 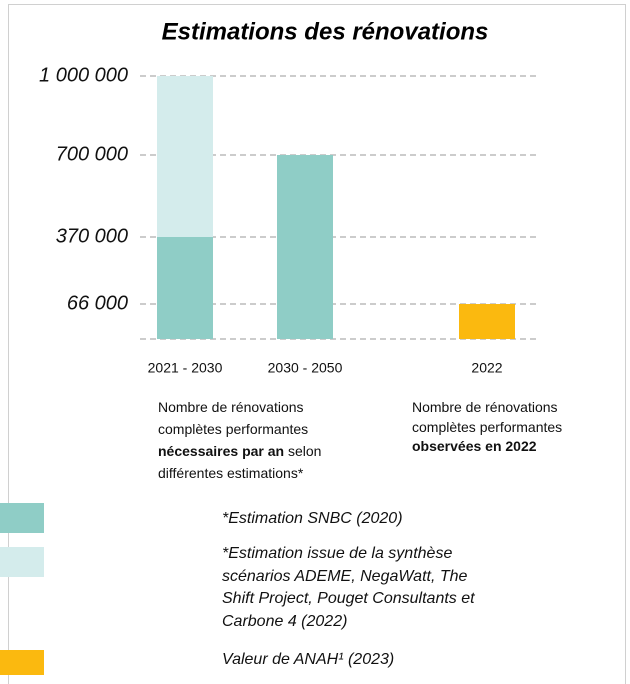 I want to click on legend-label: Valeur de ANAH¹ (2023), so click(x=308, y=659).